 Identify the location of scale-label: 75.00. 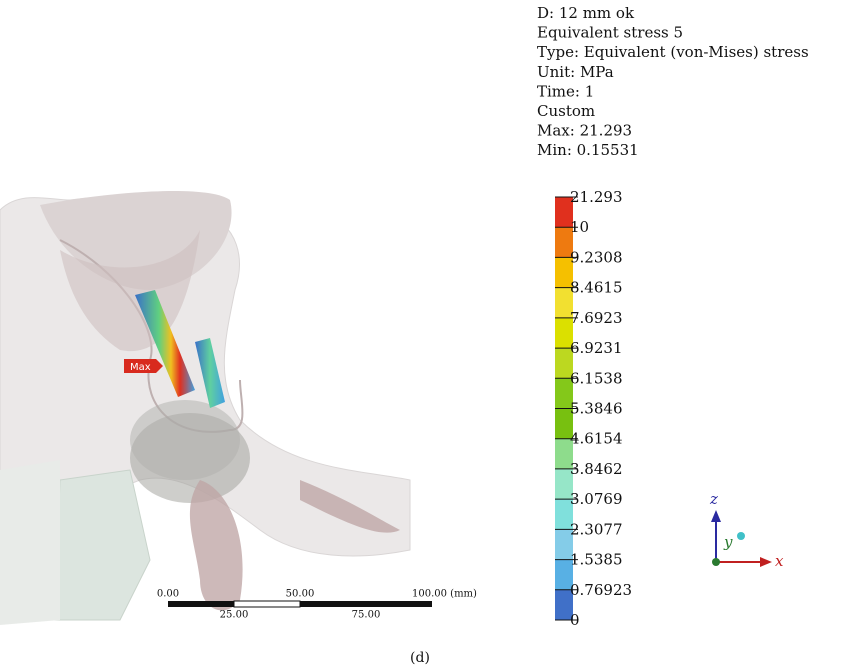
(366, 615).